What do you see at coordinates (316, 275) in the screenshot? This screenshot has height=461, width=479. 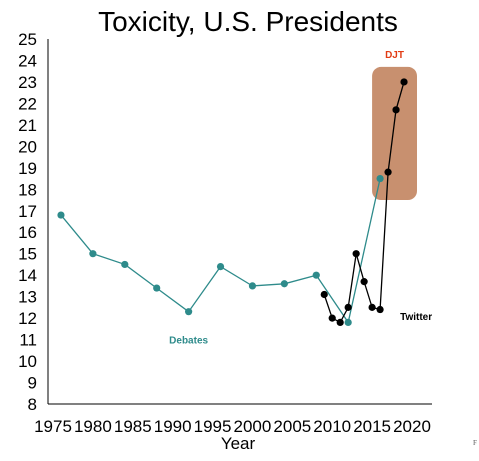 I see `debates-point-2008` at bounding box center [316, 275].